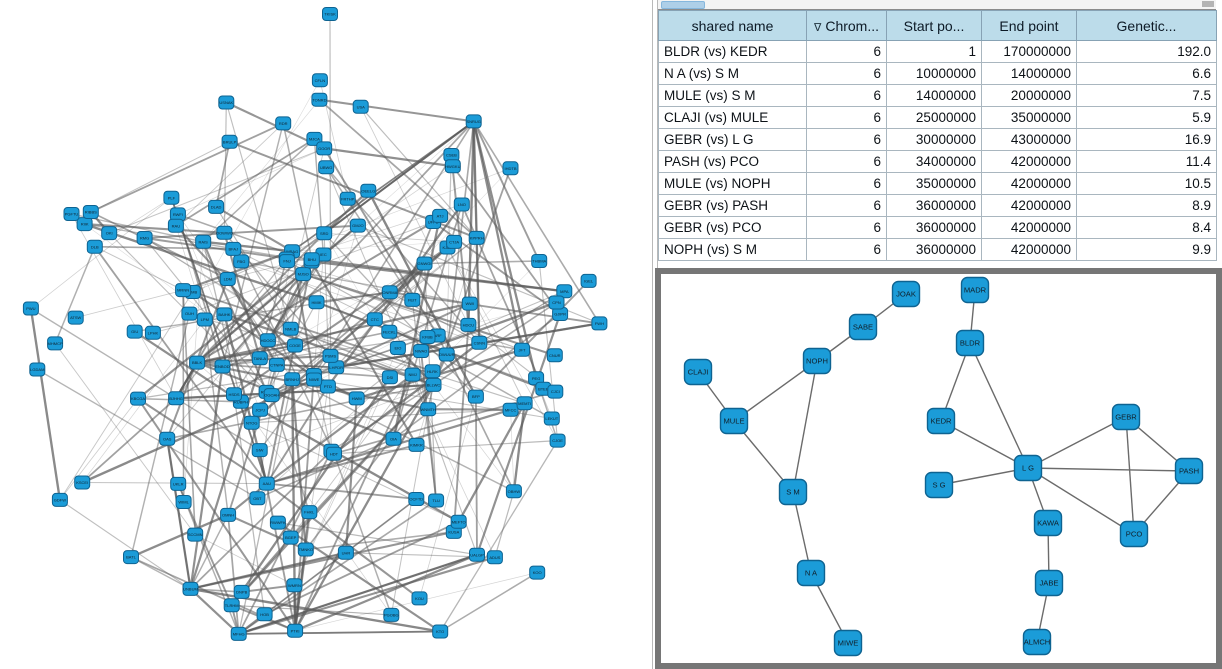  Describe the element at coordinates (934, 117) in the screenshot. I see `table-cell: 25000000` at that location.